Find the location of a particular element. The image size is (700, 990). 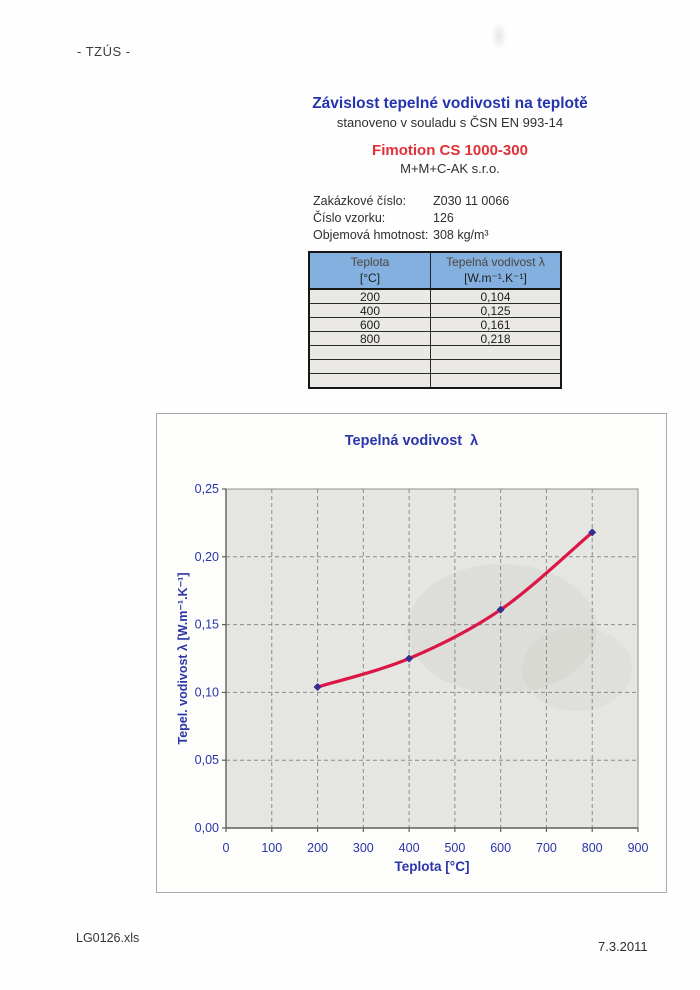

table-cell: 400 is located at coordinates (369, 310).